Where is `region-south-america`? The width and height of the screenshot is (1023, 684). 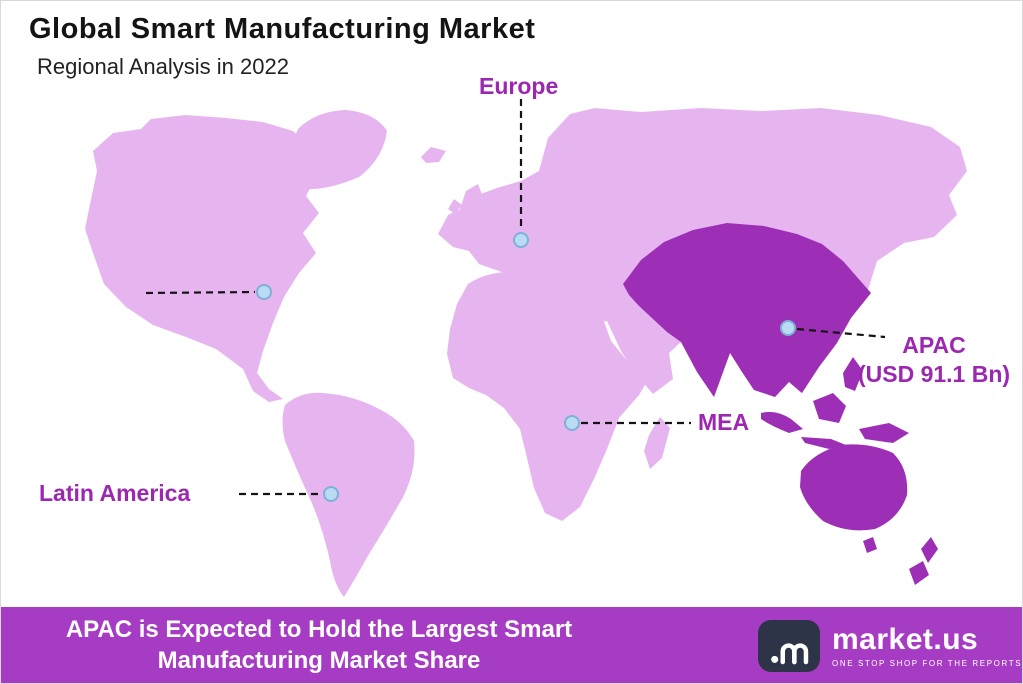
region-south-america is located at coordinates (348, 494).